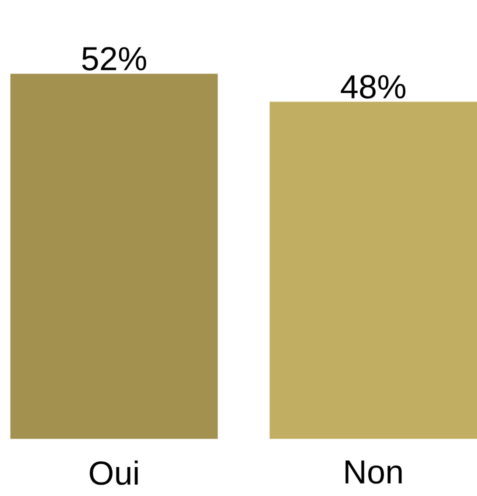  Describe the element at coordinates (374, 472) in the screenshot. I see `x-tick-label: Non` at that location.